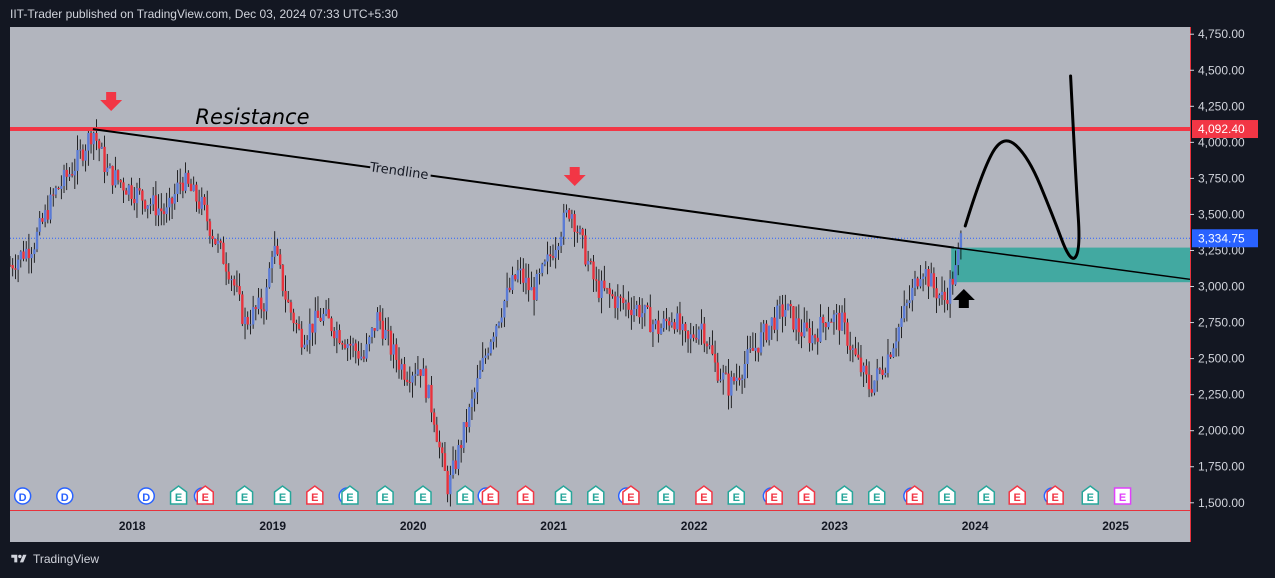 This screenshot has width=1275, height=578. Describe the element at coordinates (1022, 167) in the screenshot. I see `projection-drawing` at that location.